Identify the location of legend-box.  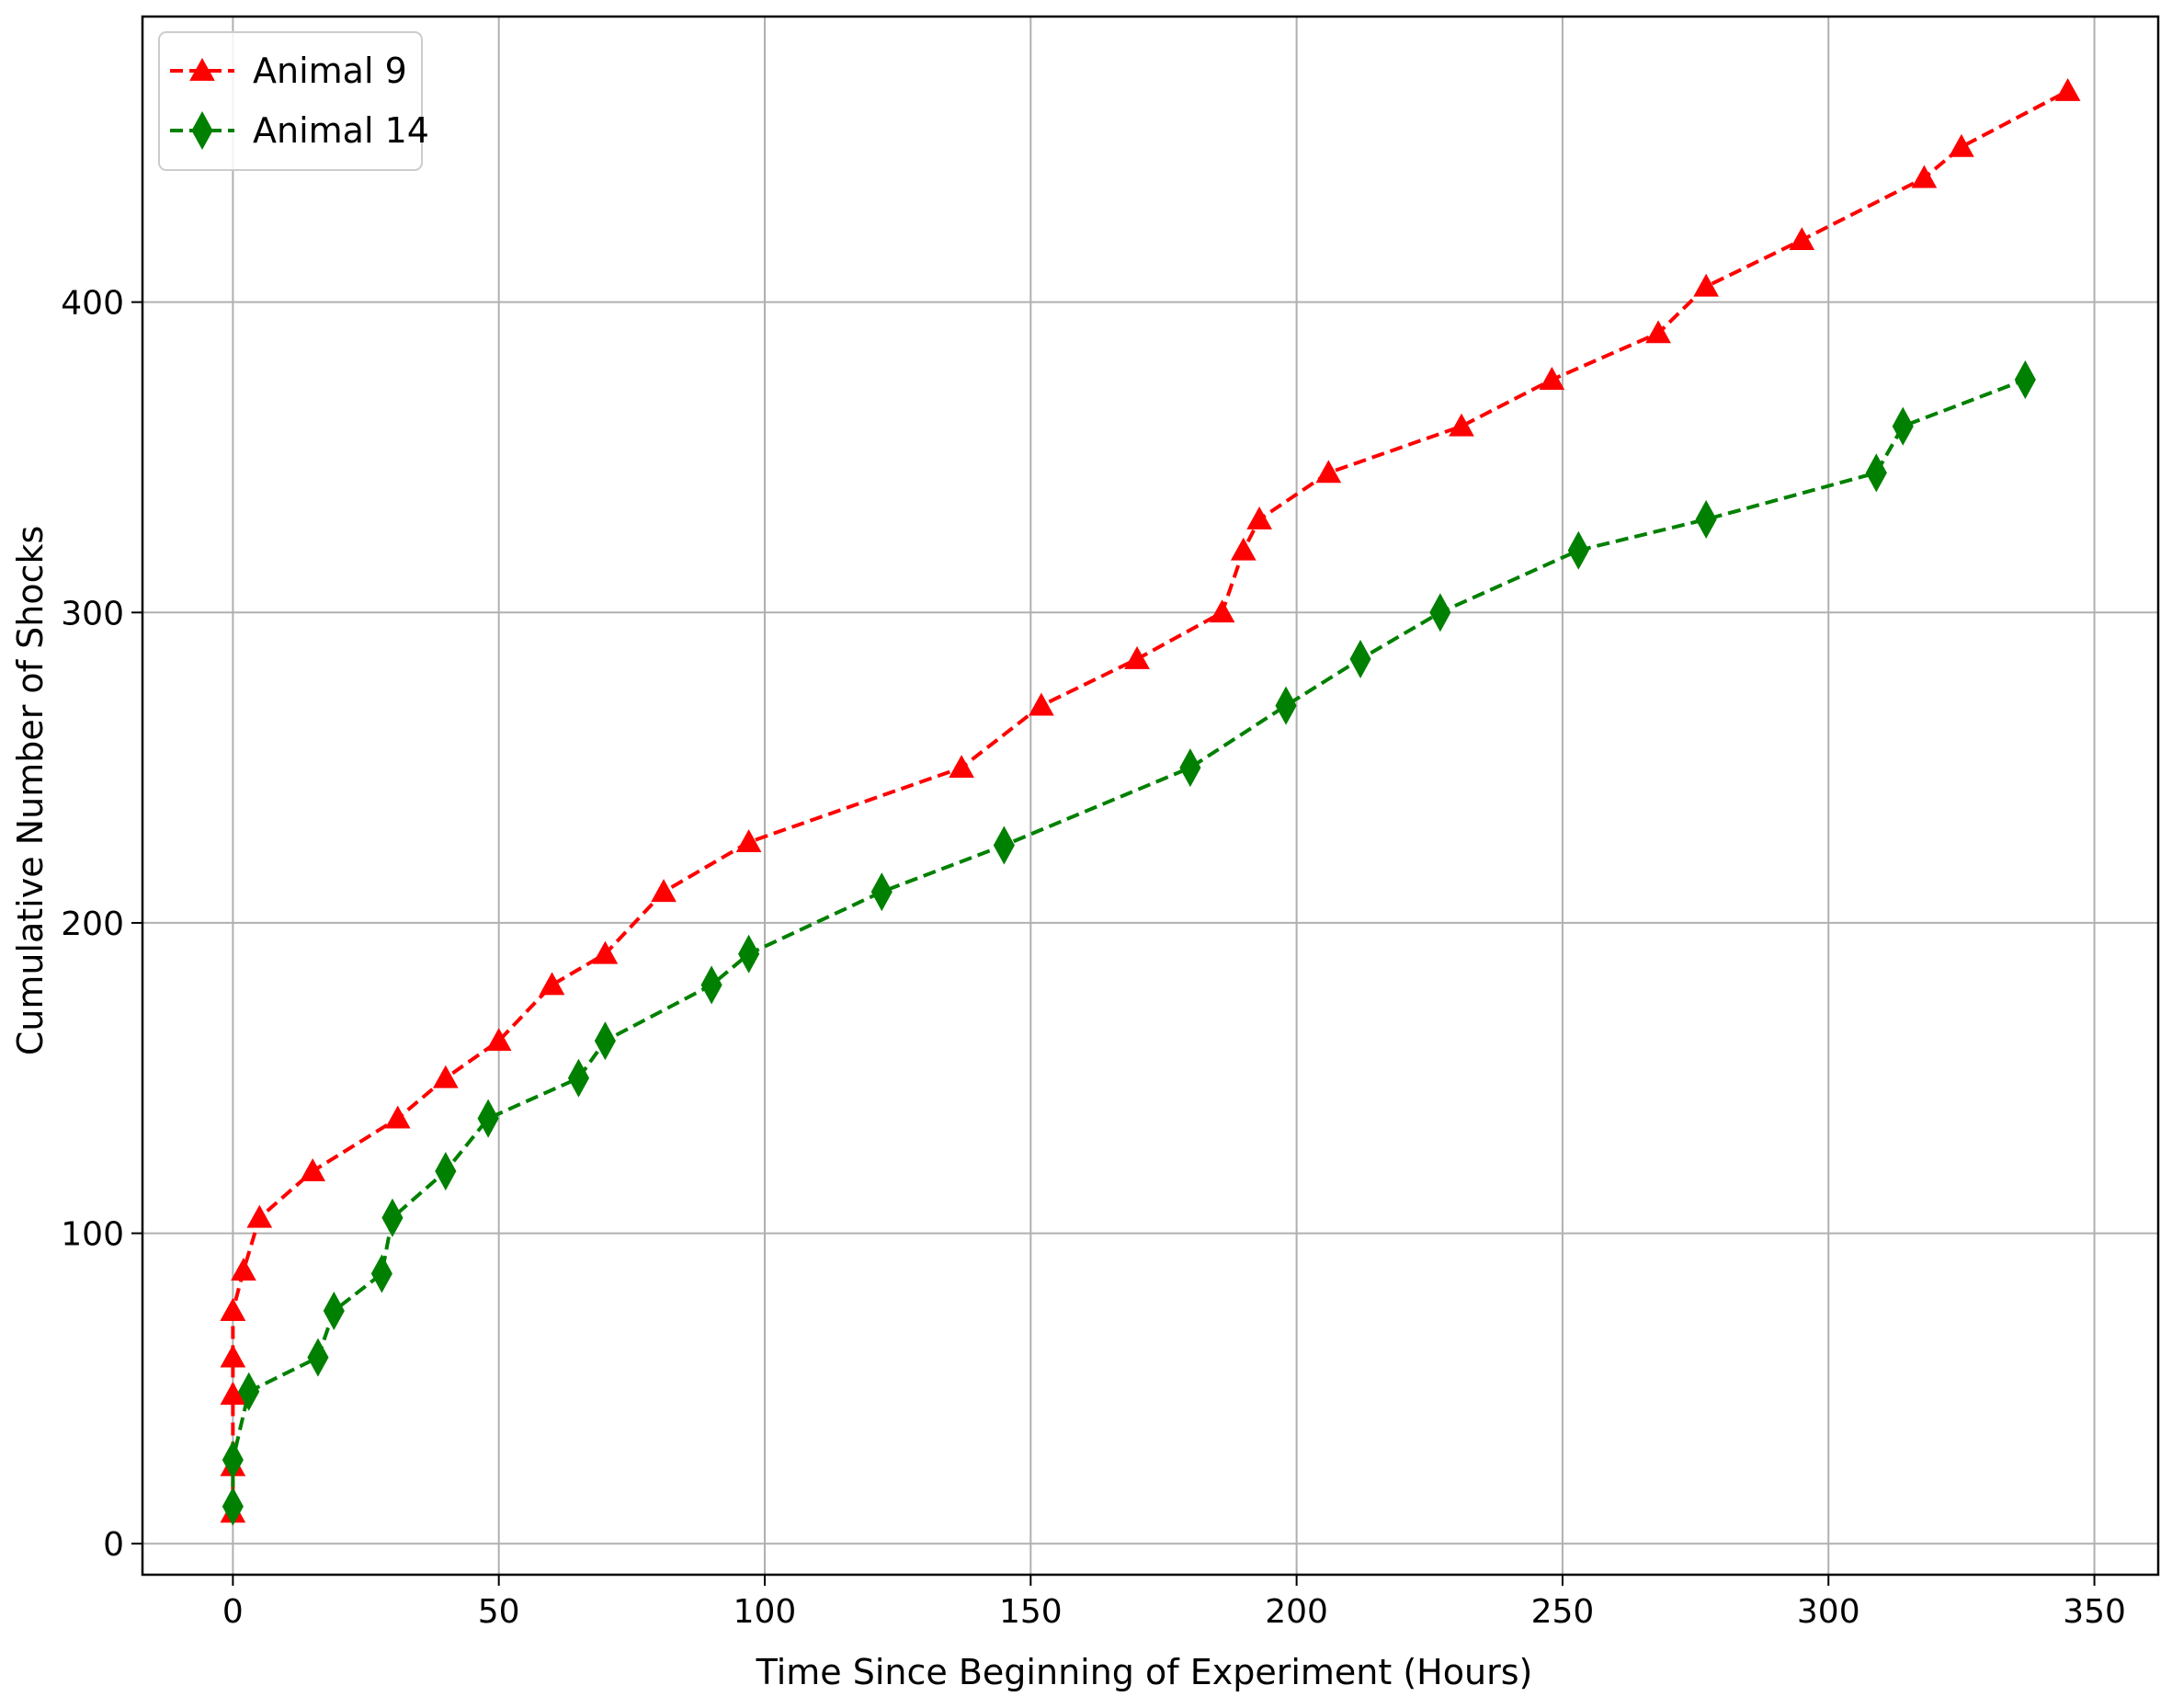
(290, 101).